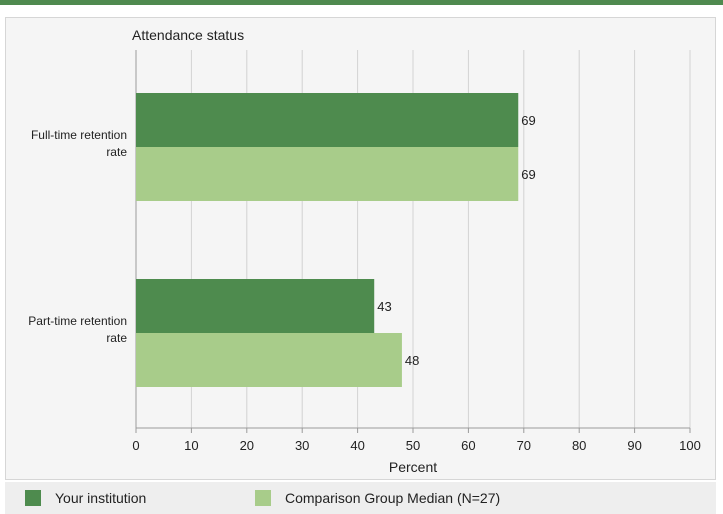 Image resolution: width=723 pixels, height=514 pixels. Describe the element at coordinates (263, 498) in the screenshot. I see `legend-swatch-comparison-group` at that location.